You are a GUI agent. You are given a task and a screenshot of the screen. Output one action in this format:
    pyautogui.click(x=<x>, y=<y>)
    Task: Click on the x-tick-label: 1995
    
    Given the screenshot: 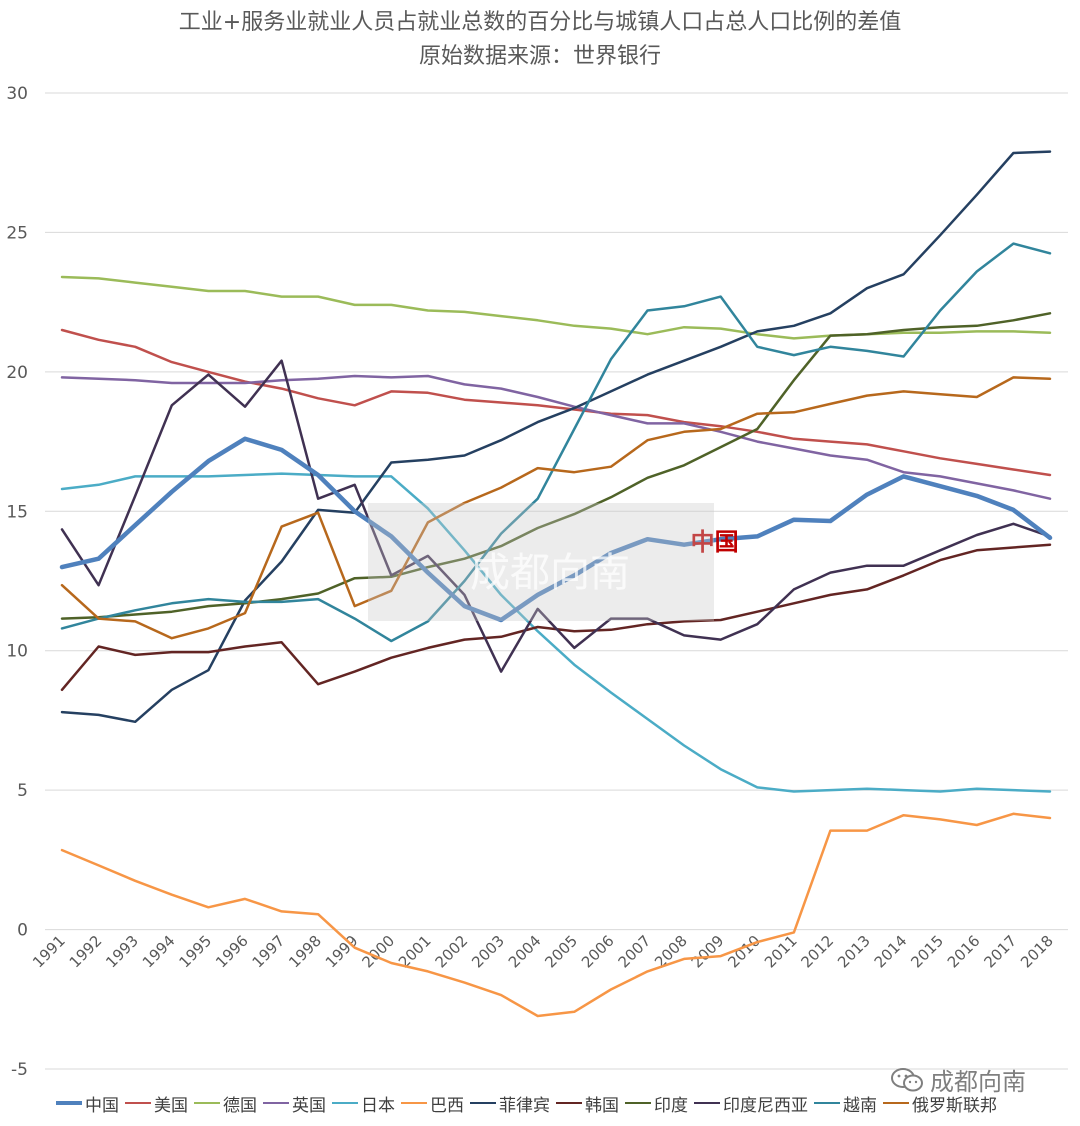 What is the action you would take?
    pyautogui.click(x=195, y=952)
    